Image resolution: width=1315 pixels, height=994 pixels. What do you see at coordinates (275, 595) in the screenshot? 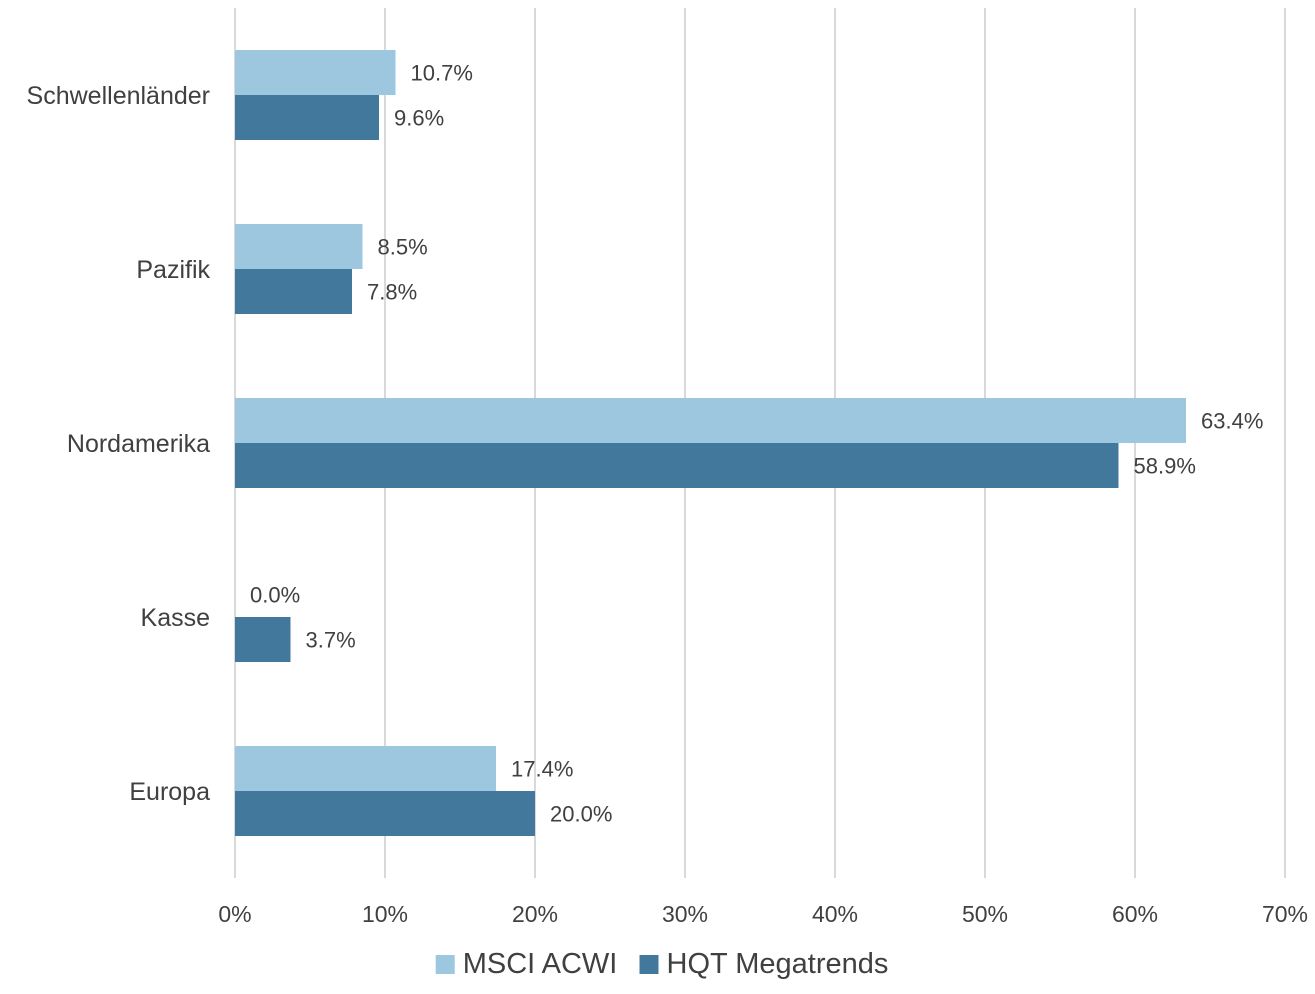
I see `data-label: 0.0%` at bounding box center [275, 595].